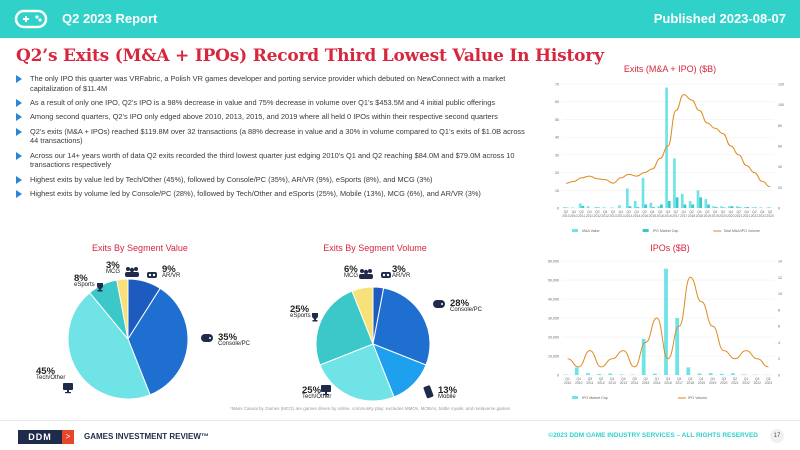 The image size is (800, 450). What do you see at coordinates (460, 303) in the screenshot?
I see `volume-console-pct: 28%` at bounding box center [460, 303].